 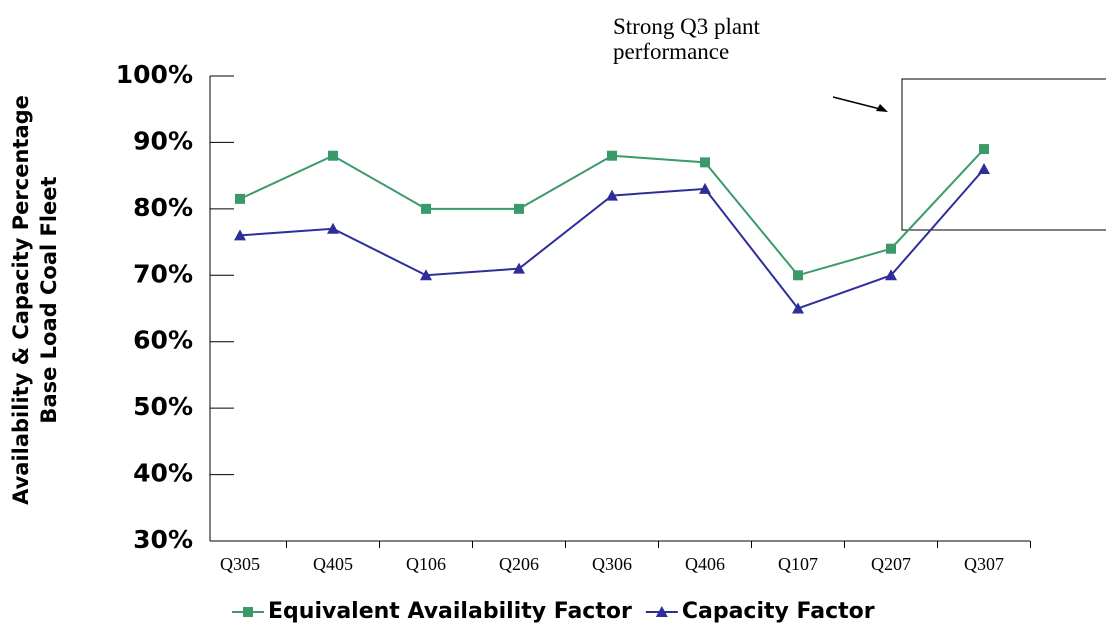 I want to click on x-tick-label: Q206, so click(x=519, y=564).